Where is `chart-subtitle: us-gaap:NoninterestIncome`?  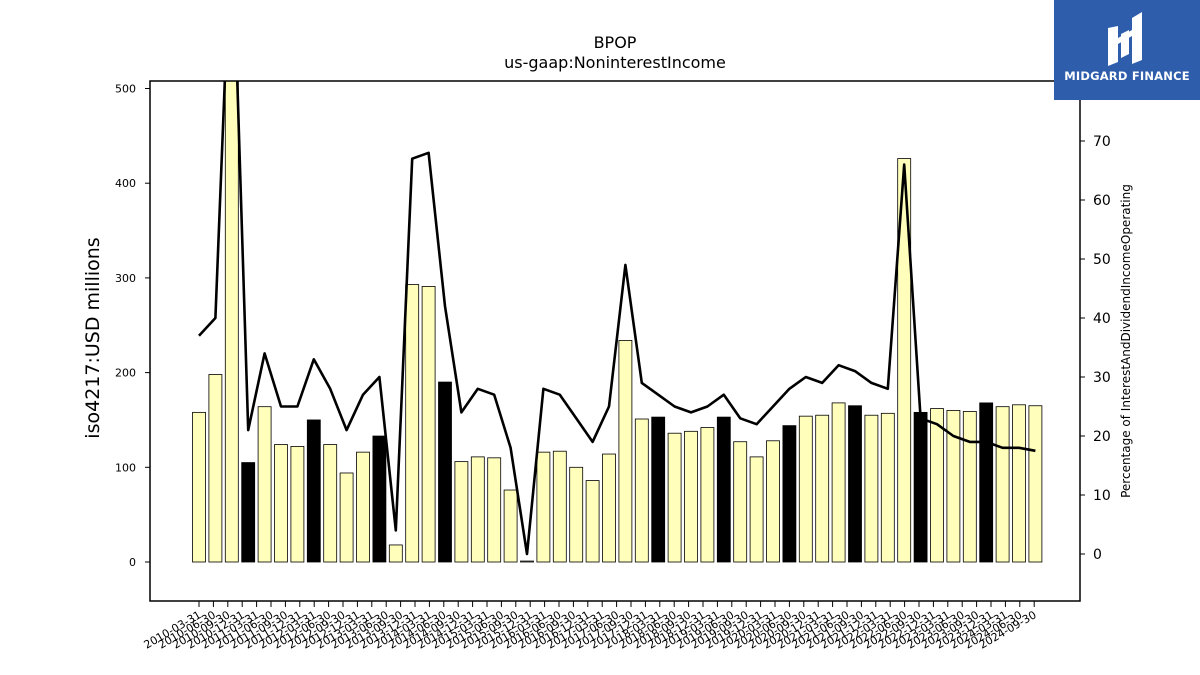 chart-subtitle: us-gaap:NoninterestIncome is located at coordinates (615, 62).